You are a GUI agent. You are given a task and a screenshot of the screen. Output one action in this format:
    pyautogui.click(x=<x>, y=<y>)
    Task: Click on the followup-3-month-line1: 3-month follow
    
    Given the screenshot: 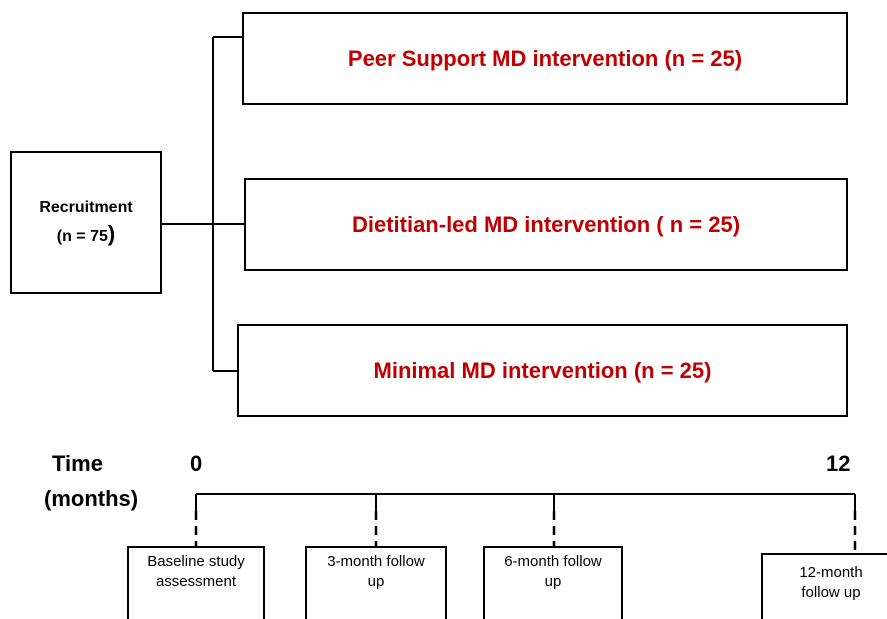 What is the action you would take?
    pyautogui.click(x=376, y=561)
    